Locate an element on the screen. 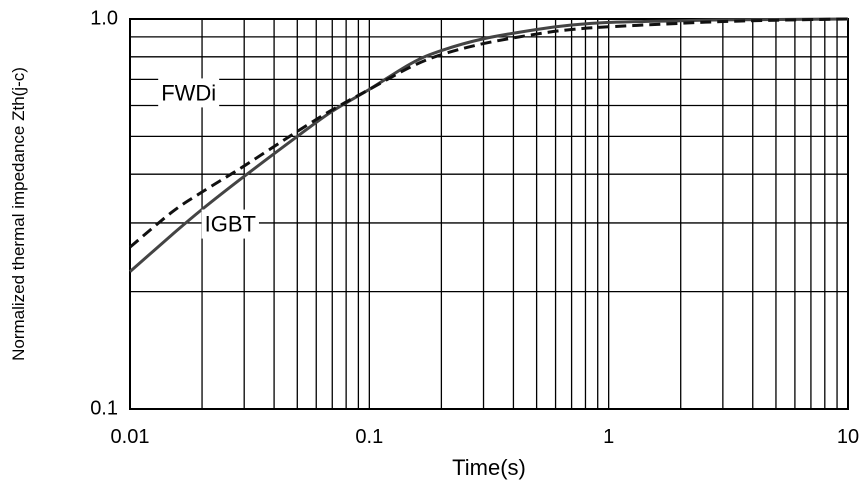 The height and width of the screenshot is (484, 865). series-label-text-igbt: IGBT is located at coordinates (230, 224).